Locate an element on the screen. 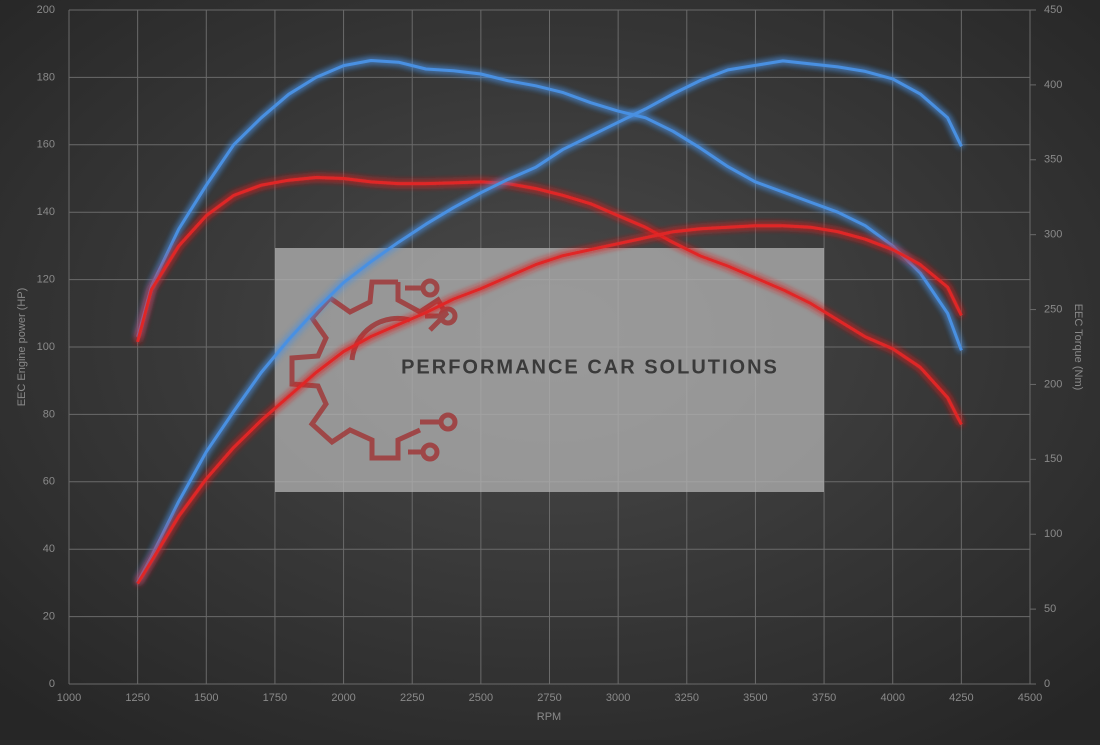  x-tick-label: 4250 is located at coordinates (961, 698).